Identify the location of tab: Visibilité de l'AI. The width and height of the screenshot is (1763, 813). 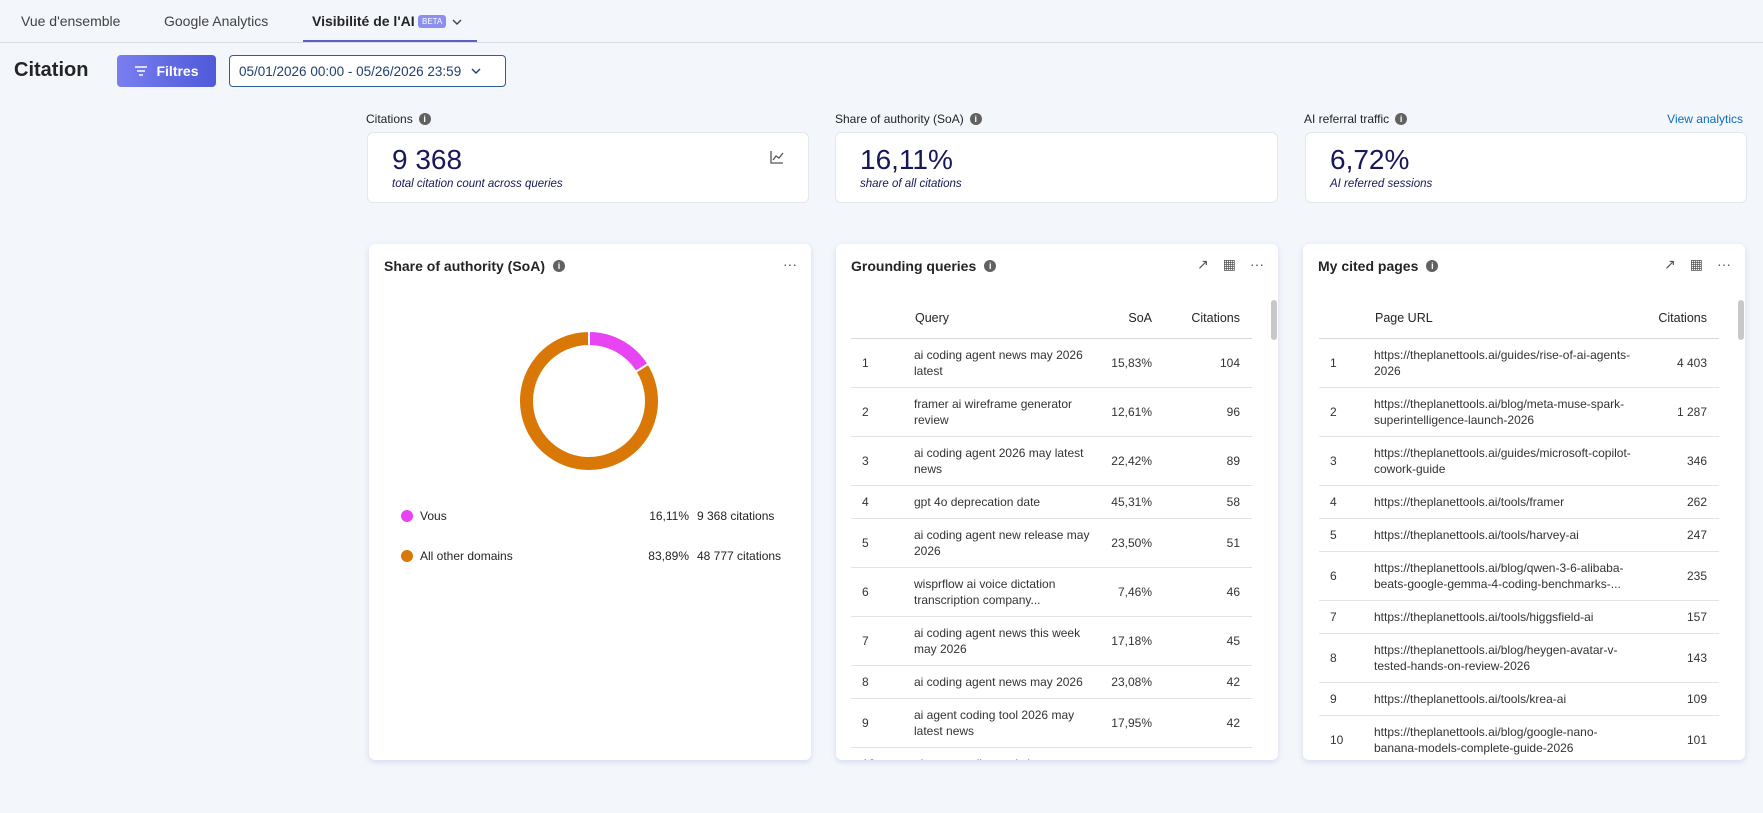
(363, 21).